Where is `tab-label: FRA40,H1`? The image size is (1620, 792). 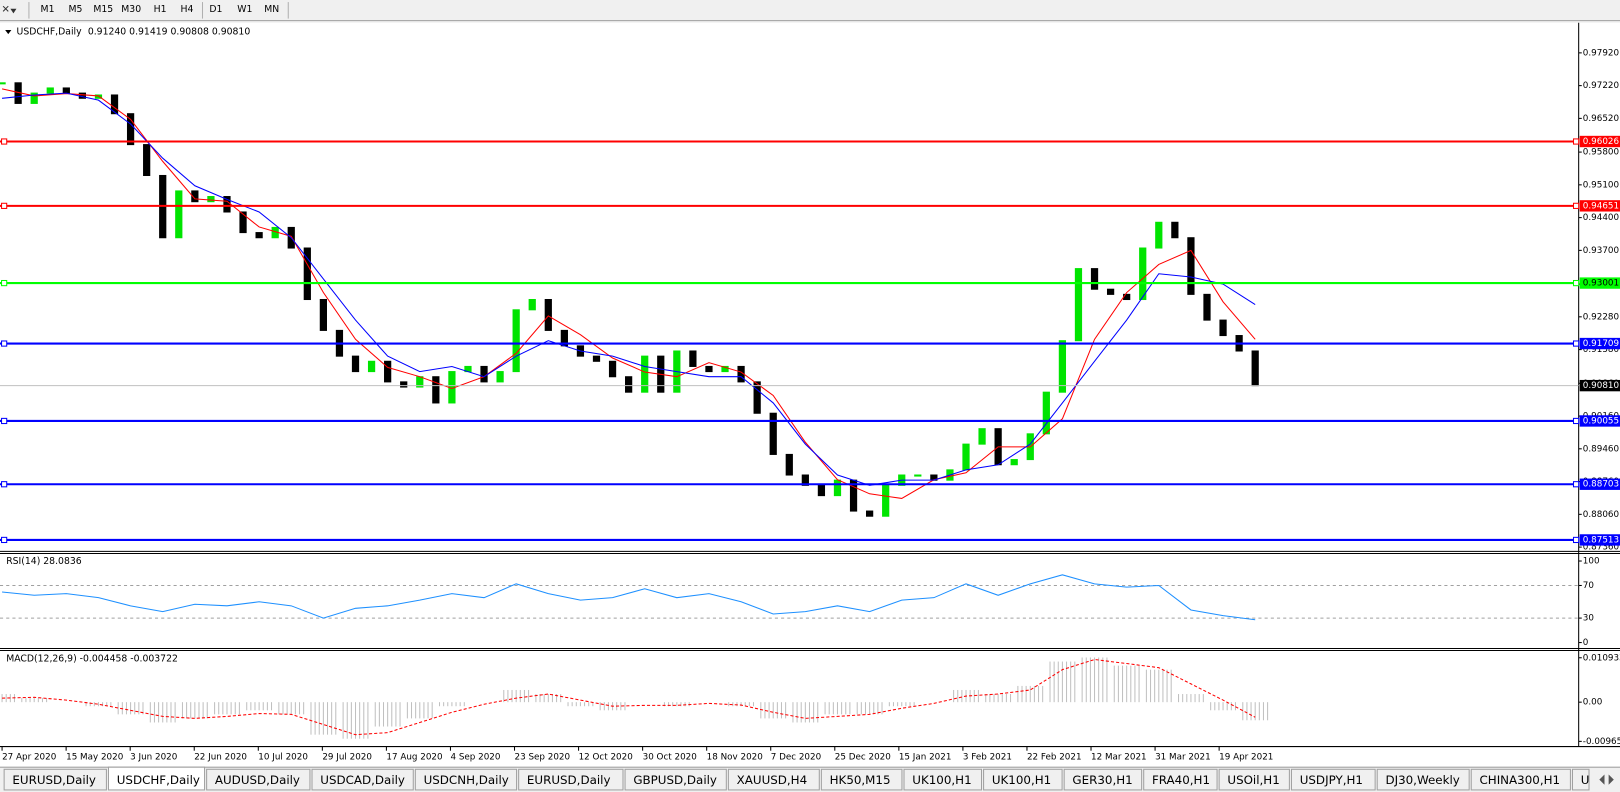
tab-label: FRA40,H1 is located at coordinates (1181, 780).